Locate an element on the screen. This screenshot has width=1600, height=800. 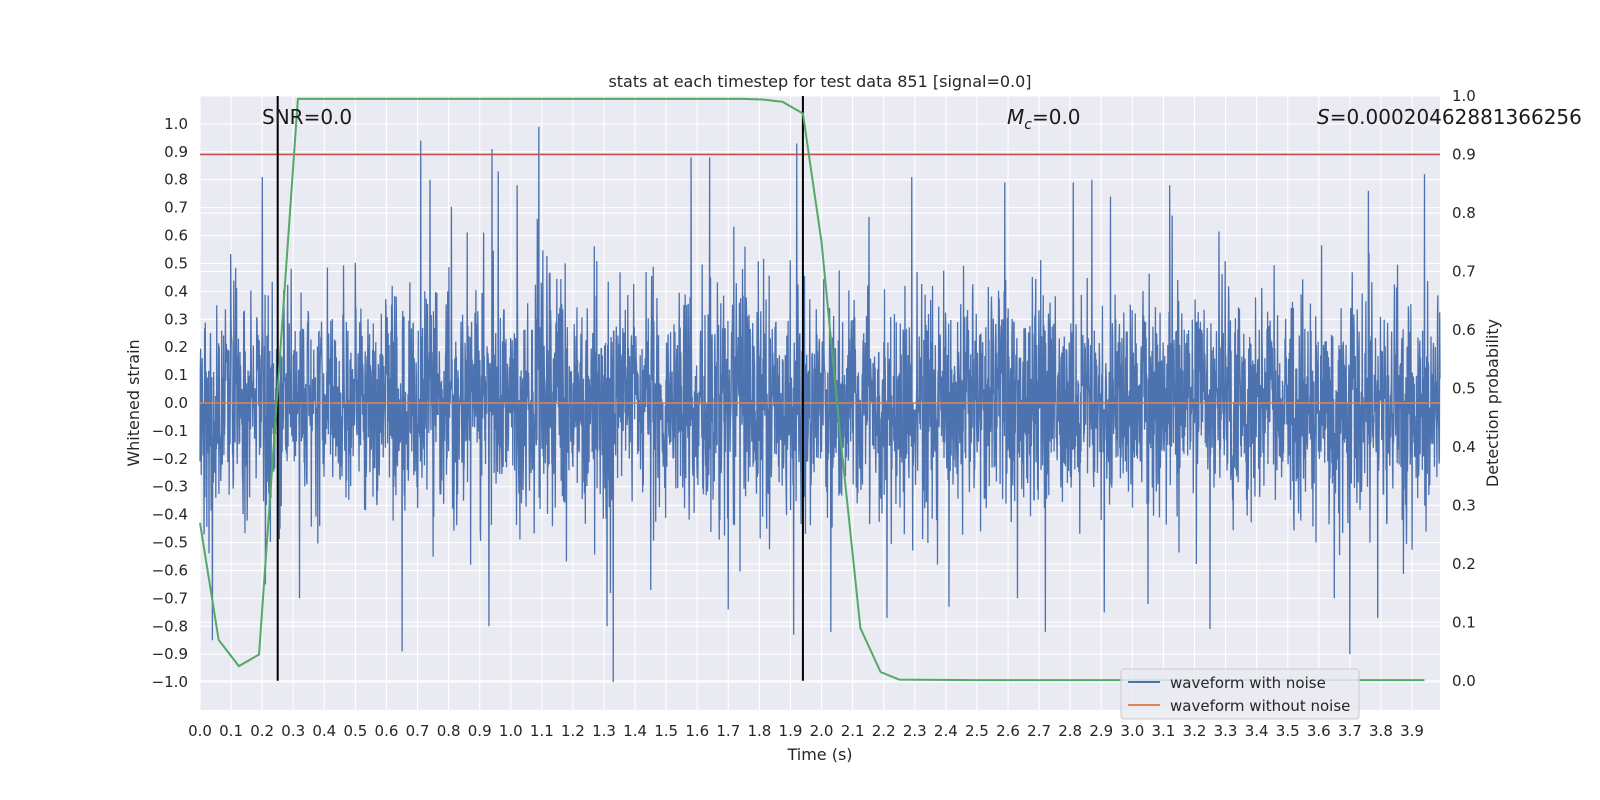
y-tick-label: −0.7 is located at coordinates (170, 598).